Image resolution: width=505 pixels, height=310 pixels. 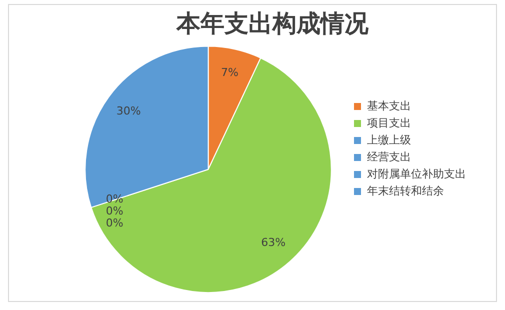 What do you see at coordinates (405, 191) in the screenshot?
I see `legend-label: 年末结转和结余` at bounding box center [405, 191].